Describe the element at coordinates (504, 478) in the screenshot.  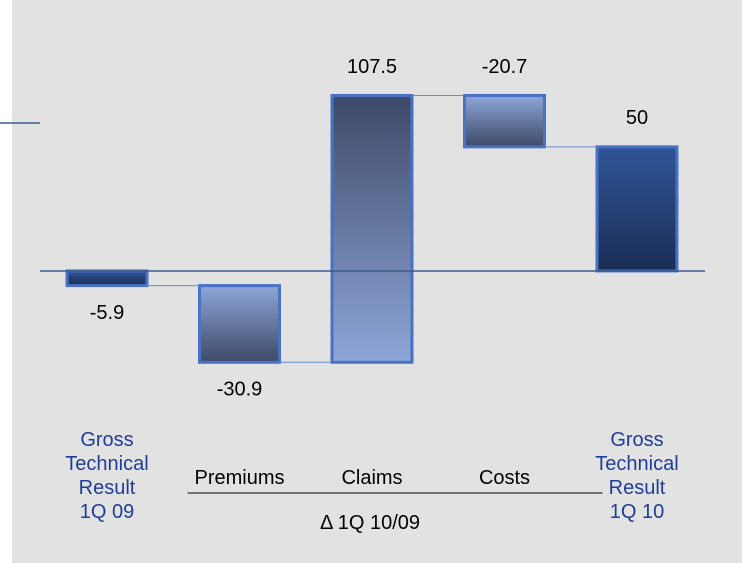
I see `category-label: Costs` at that location.